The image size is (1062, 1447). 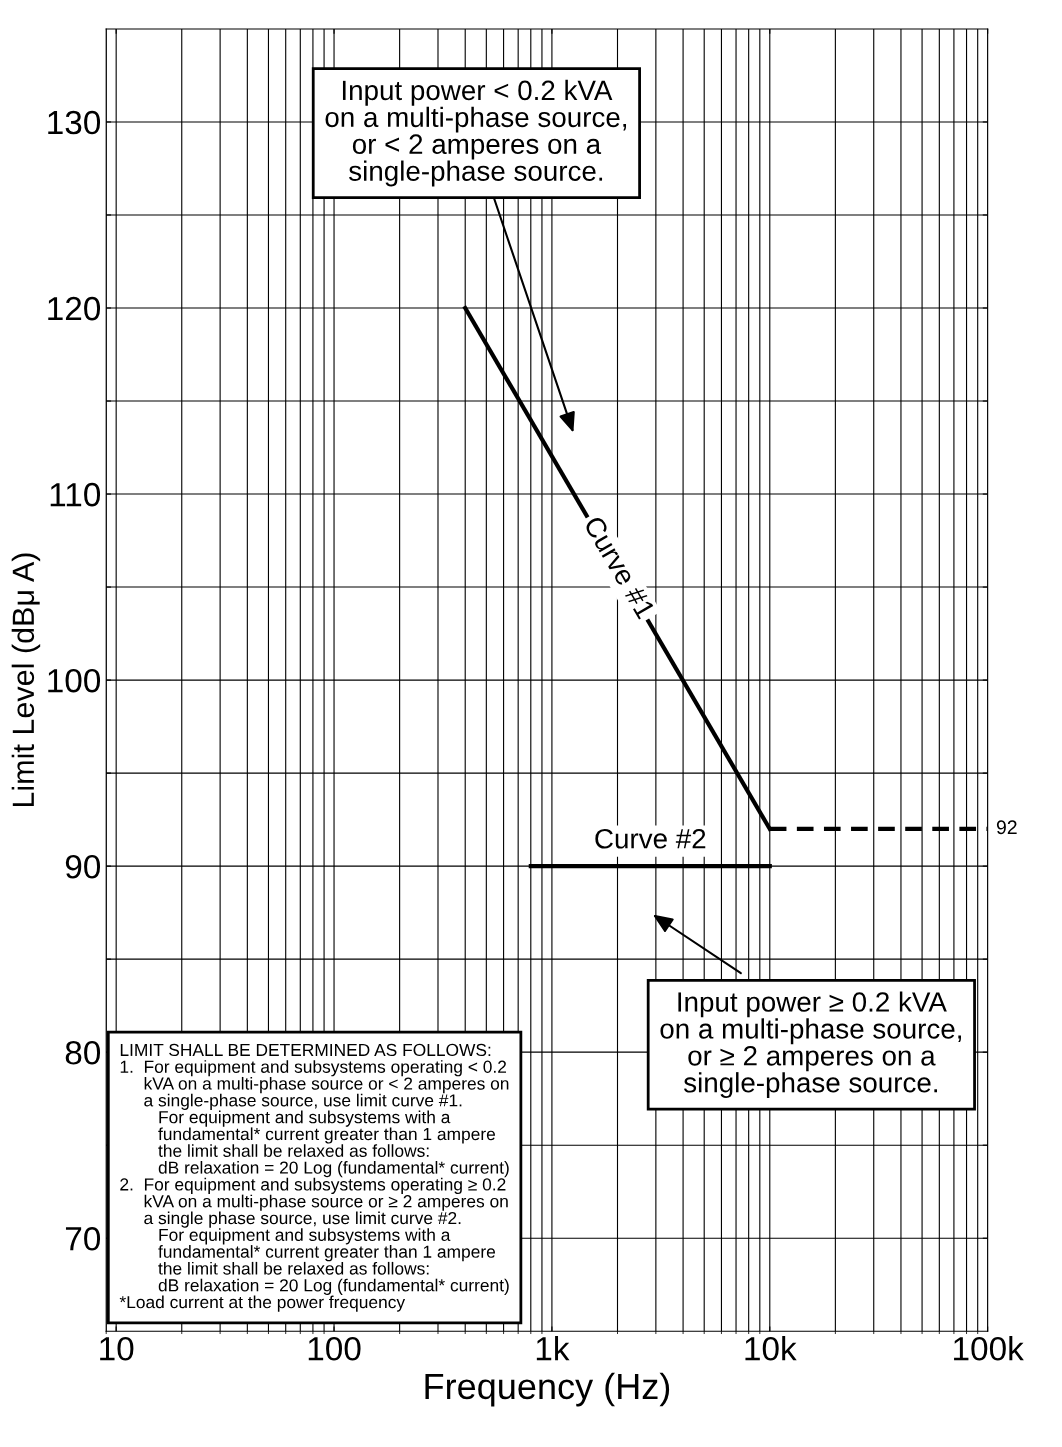 I want to click on y-tick-label: 90, so click(x=83, y=866).